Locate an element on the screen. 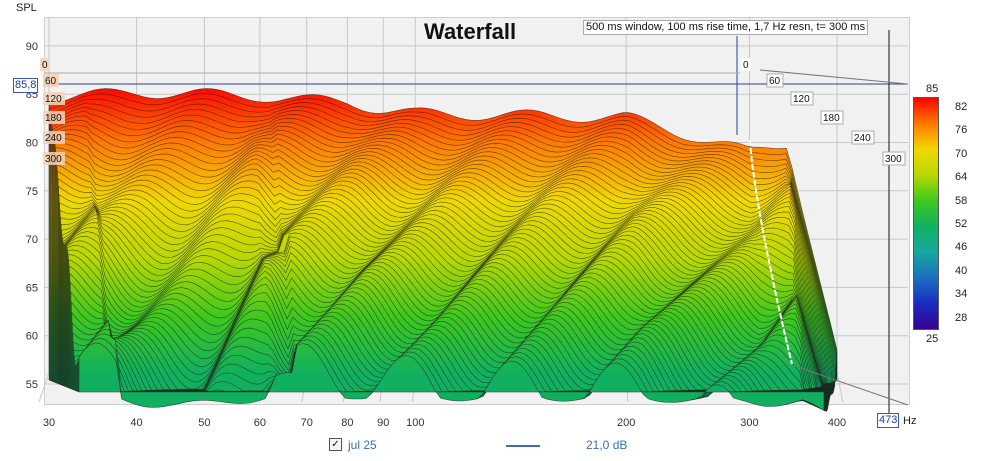 The image size is (985, 461). y-tick-label: 55 is located at coordinates (32, 385).